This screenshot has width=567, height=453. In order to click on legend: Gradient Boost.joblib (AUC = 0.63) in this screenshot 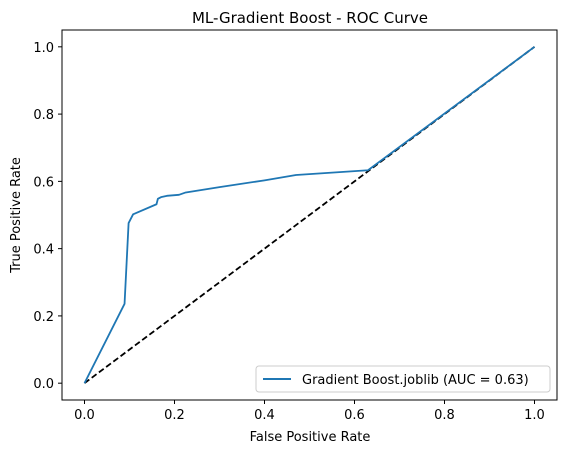, I will do `click(403, 379)`.